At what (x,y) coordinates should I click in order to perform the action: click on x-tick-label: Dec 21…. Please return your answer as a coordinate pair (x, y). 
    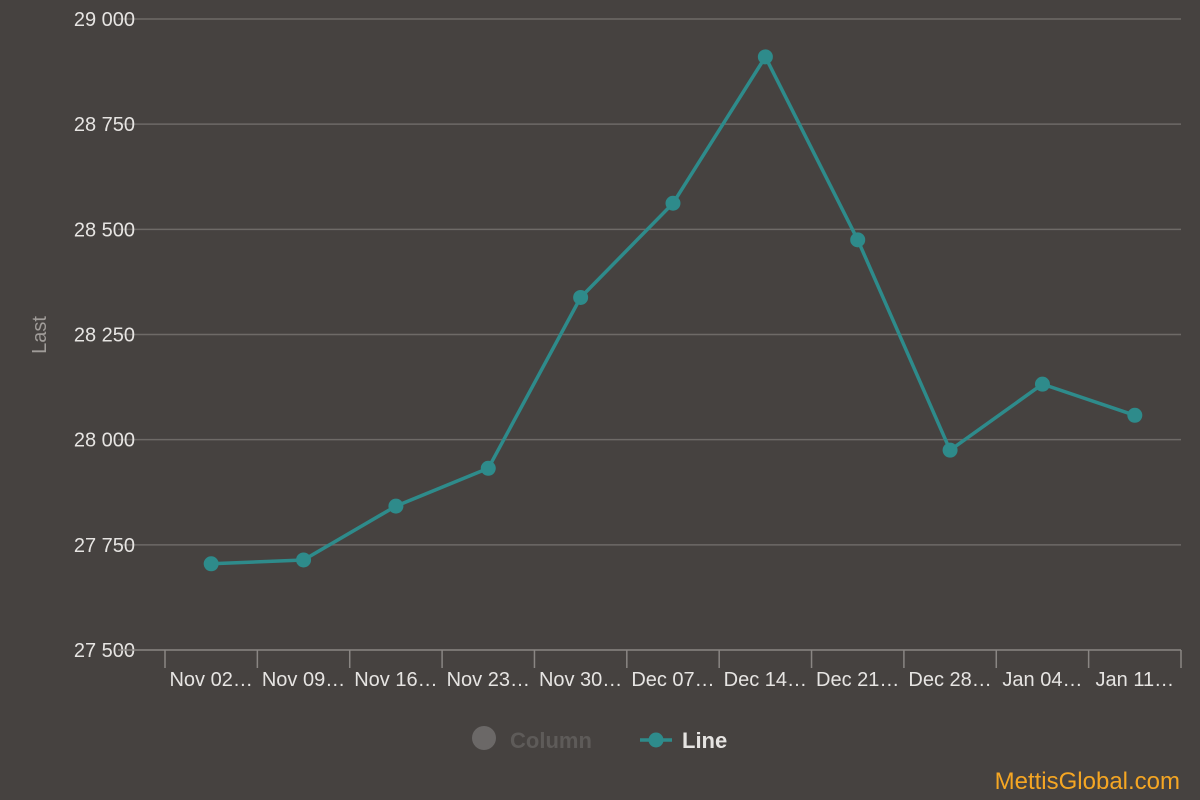
    Looking at the image, I should click on (857, 680).